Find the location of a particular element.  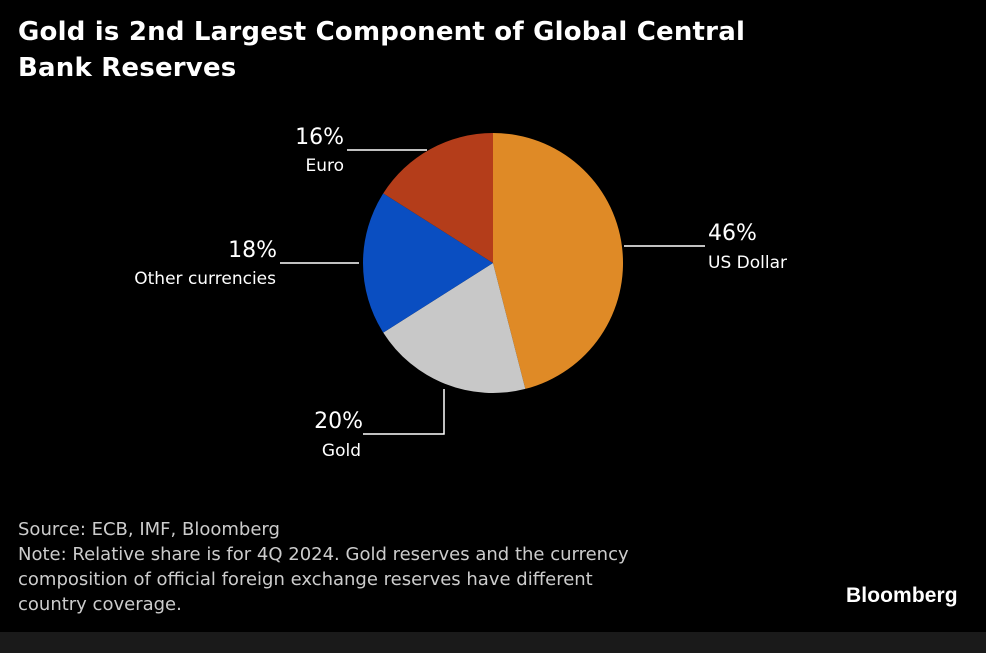

category-label-other-currencies: Other currencies is located at coordinates (205, 279).